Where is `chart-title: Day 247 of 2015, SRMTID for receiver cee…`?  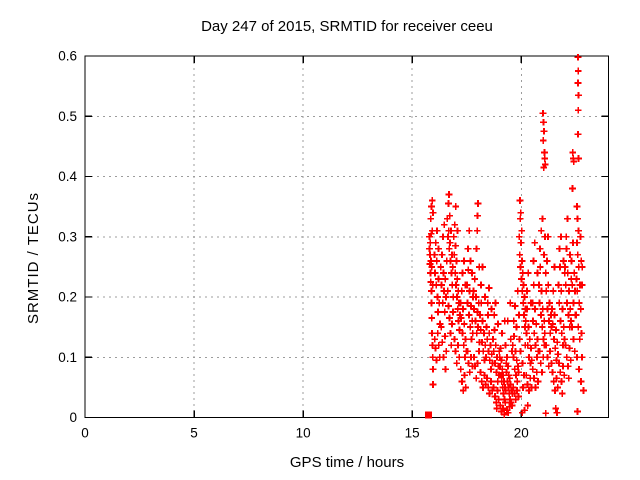 chart-title: Day 247 of 2015, SRMTID for receiver cee… is located at coordinates (347, 26).